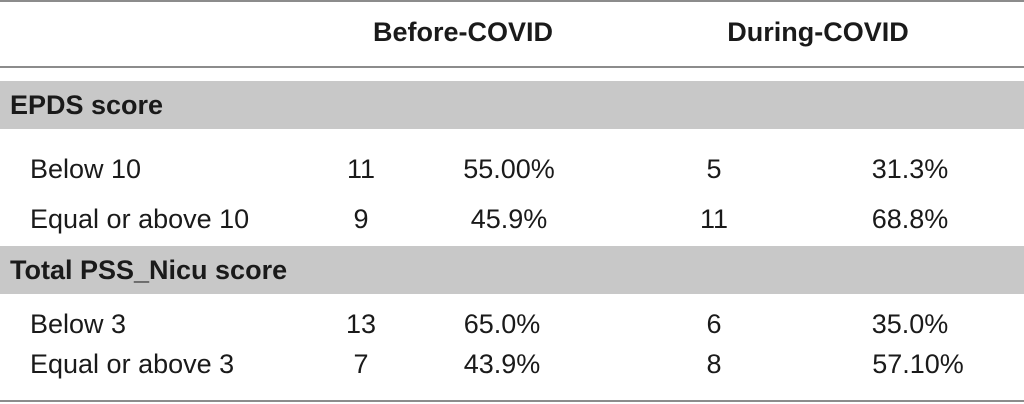  Describe the element at coordinates (714, 364) in the screenshot. I see `during-count: 8` at that location.